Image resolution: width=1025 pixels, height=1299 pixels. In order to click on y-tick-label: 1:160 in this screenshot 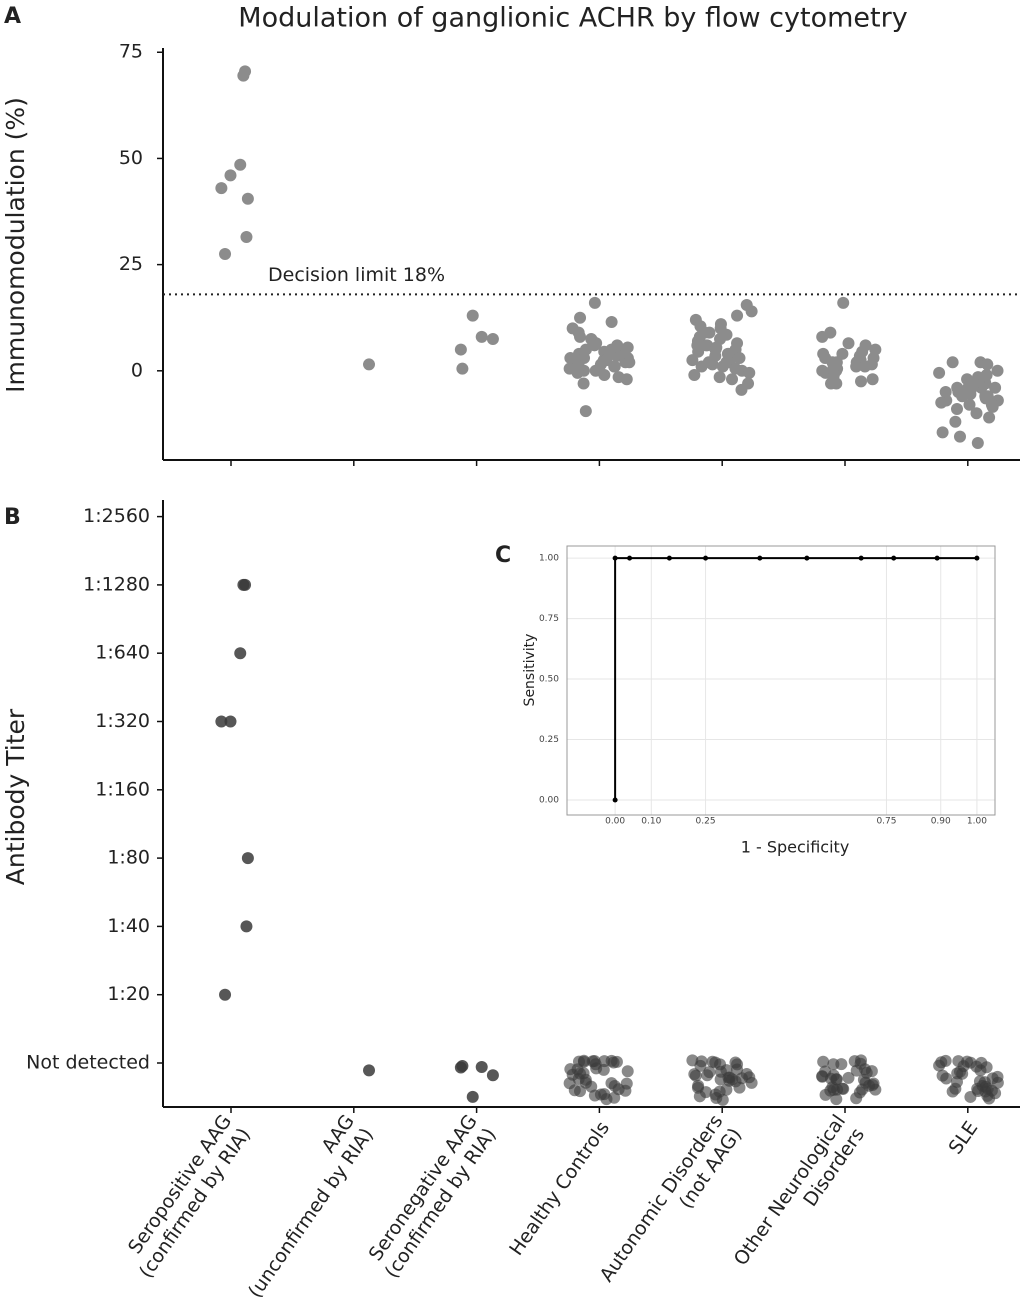, I will do `click(122, 789)`.